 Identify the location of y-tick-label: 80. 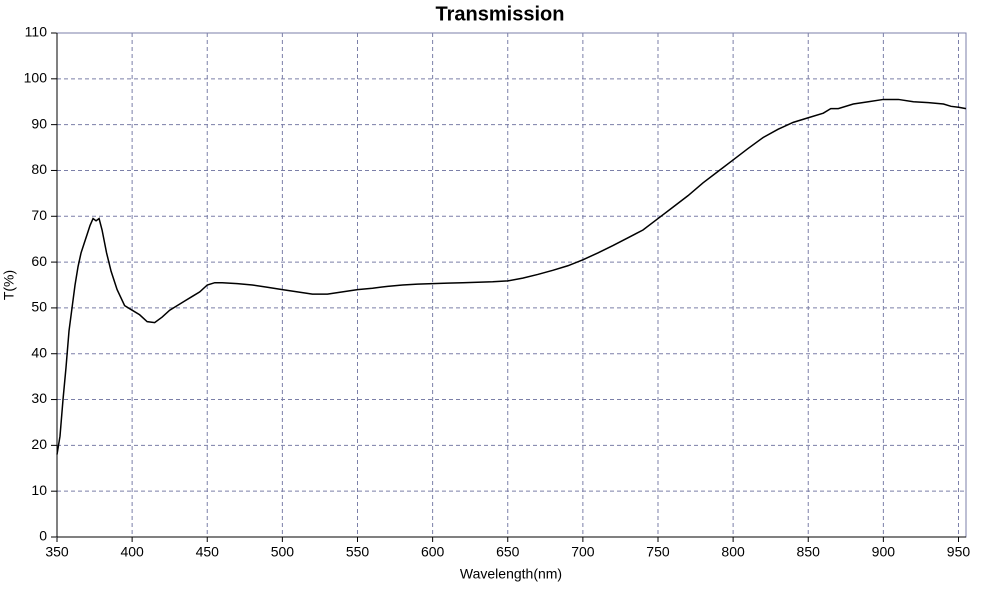
(39, 169).